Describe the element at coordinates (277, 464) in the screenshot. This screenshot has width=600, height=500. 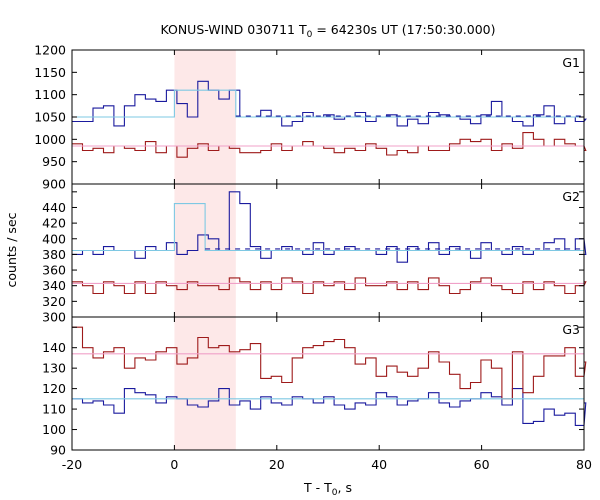
I see `x-tick-label: 20` at that location.